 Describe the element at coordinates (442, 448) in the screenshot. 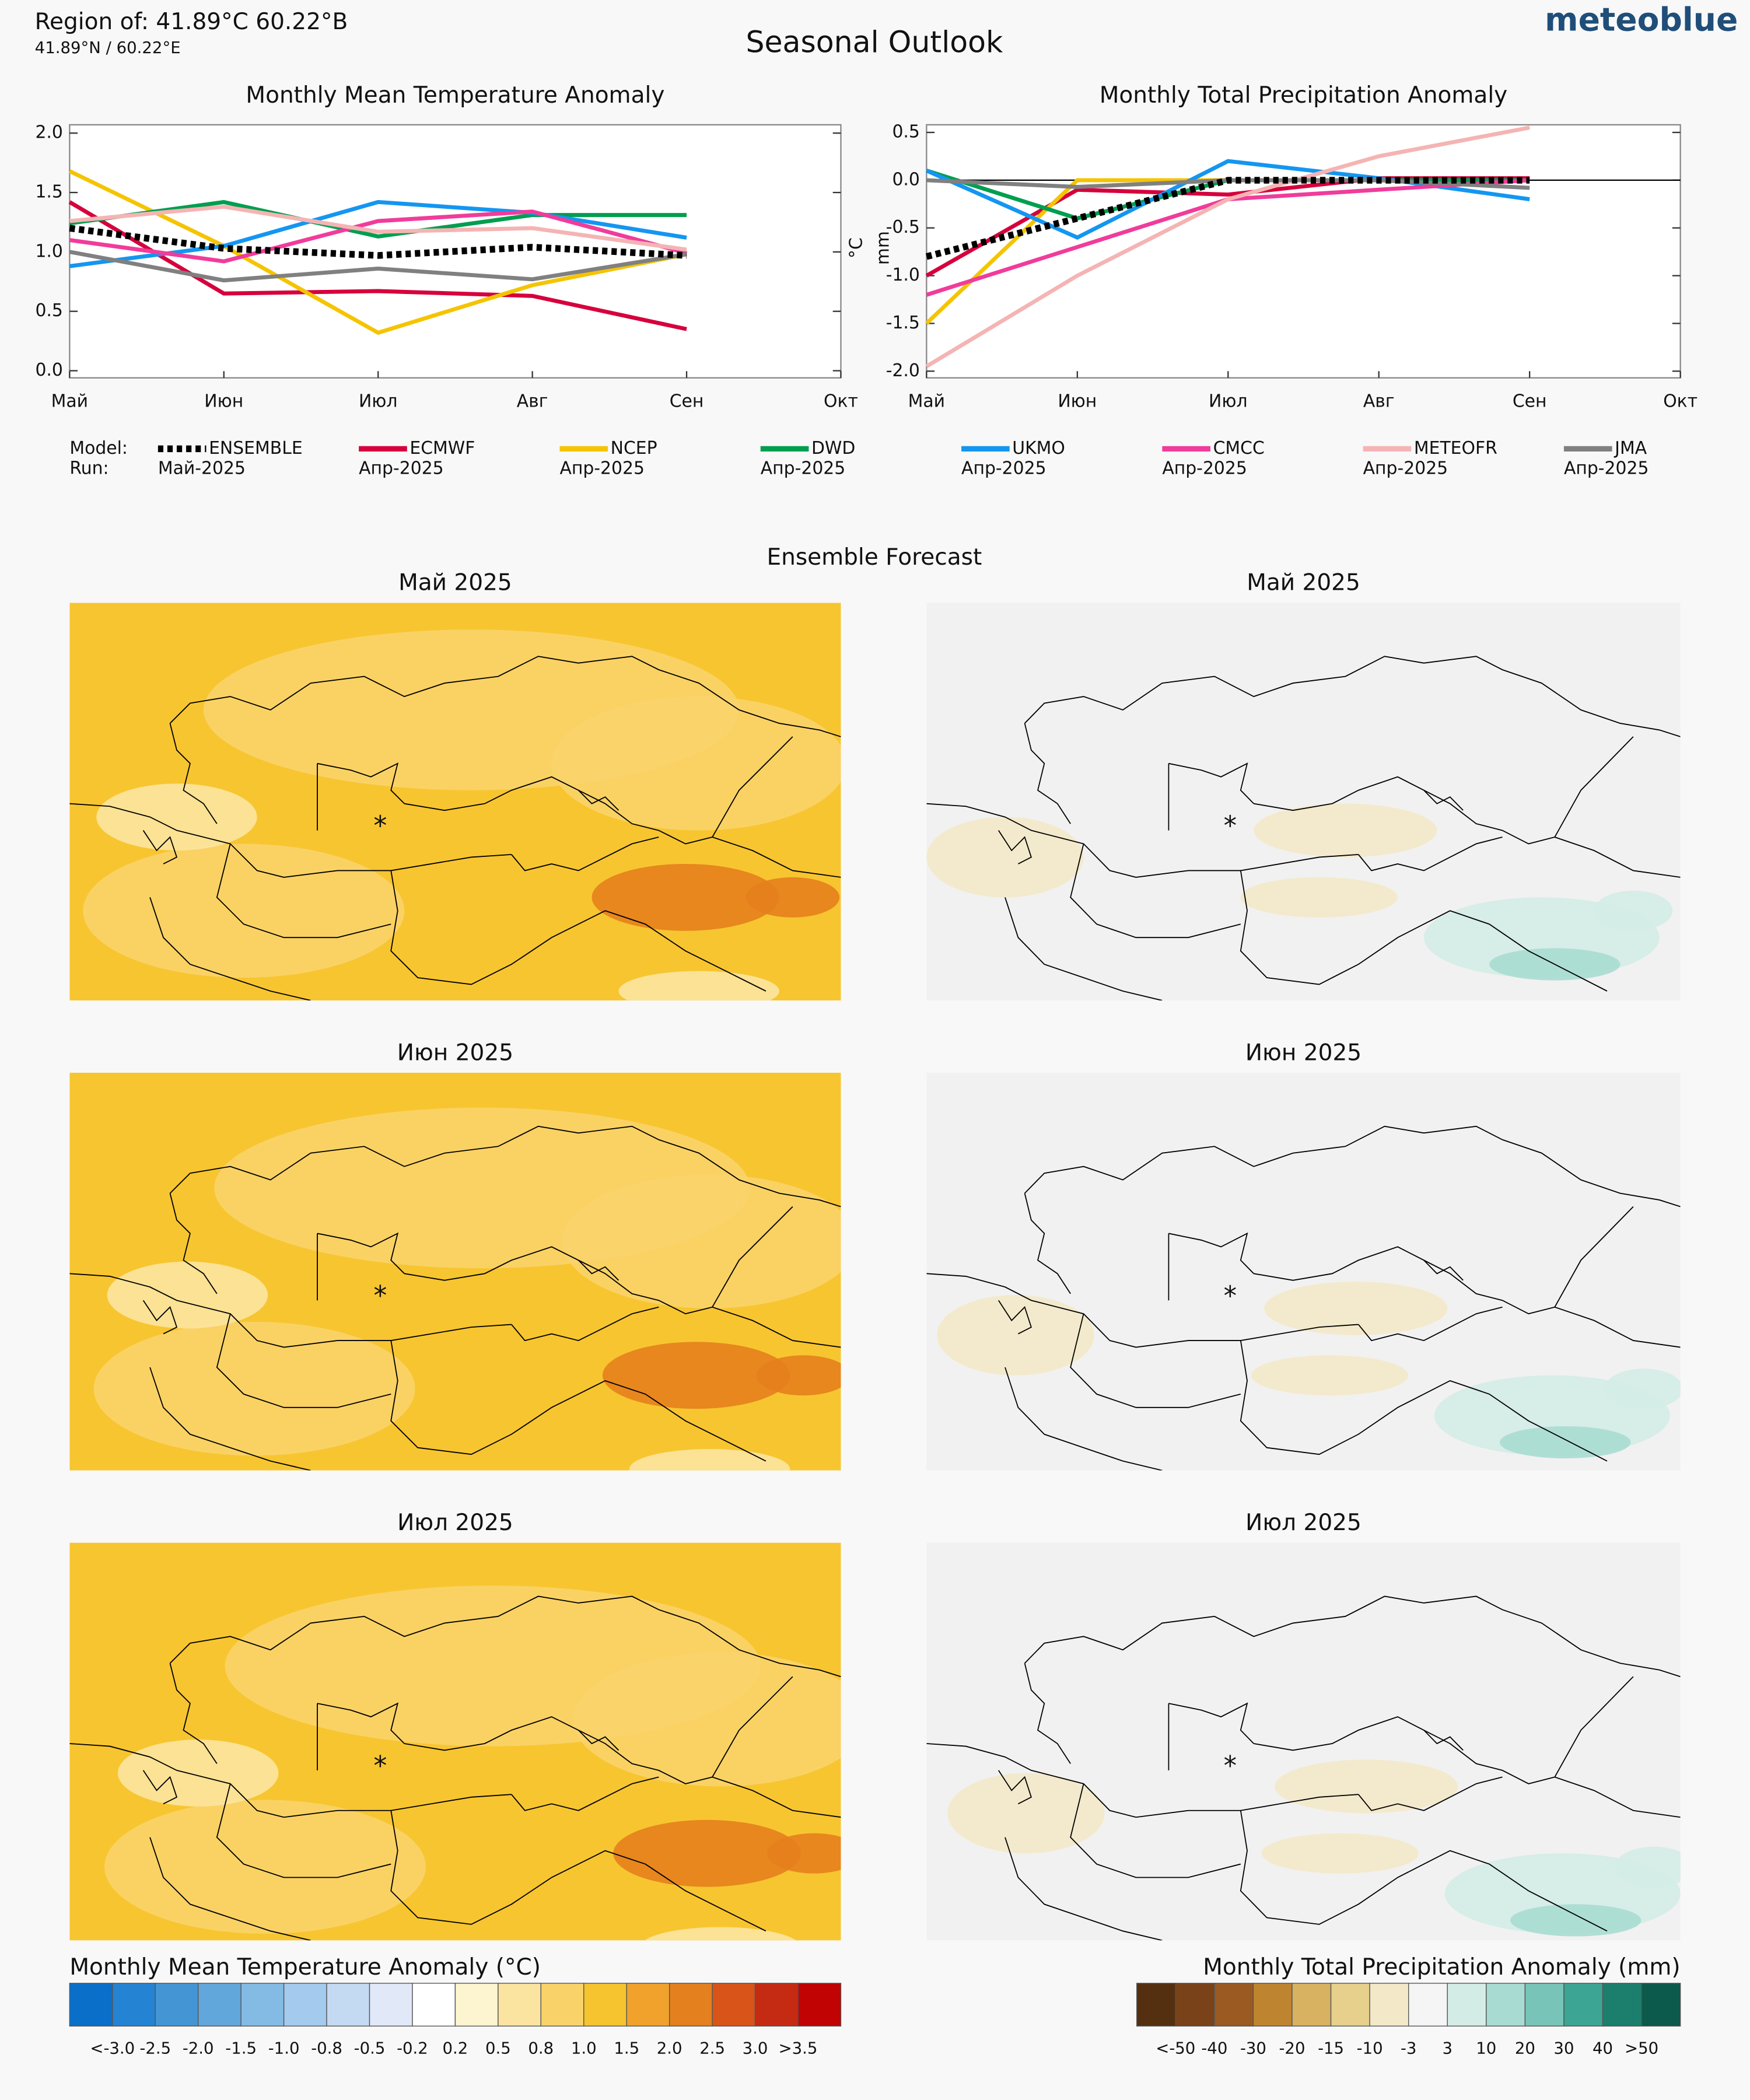

I see `legend-name: ECMWF` at that location.